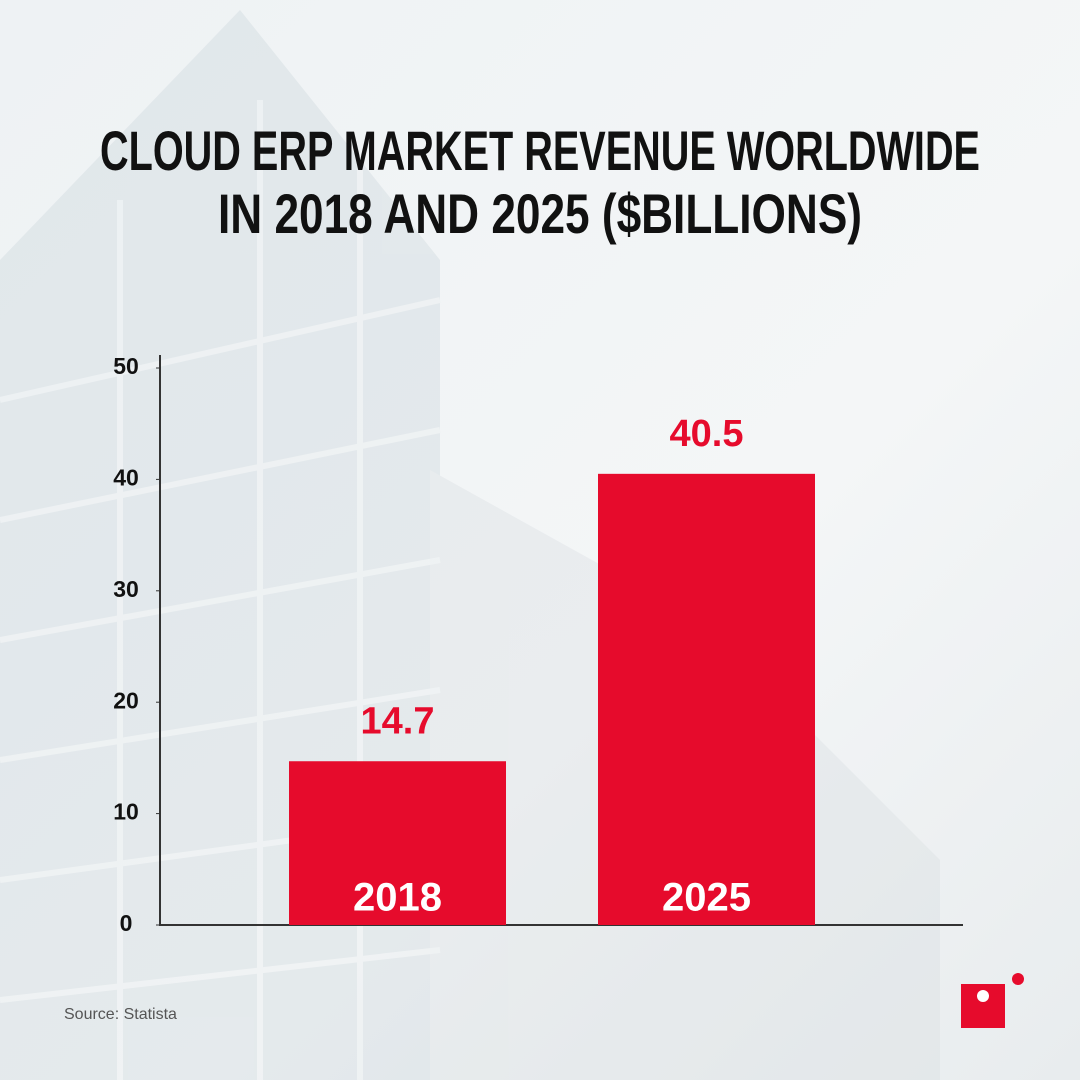 This screenshot has width=1080, height=1080. I want to click on y-tick-label: 10, so click(126, 812).